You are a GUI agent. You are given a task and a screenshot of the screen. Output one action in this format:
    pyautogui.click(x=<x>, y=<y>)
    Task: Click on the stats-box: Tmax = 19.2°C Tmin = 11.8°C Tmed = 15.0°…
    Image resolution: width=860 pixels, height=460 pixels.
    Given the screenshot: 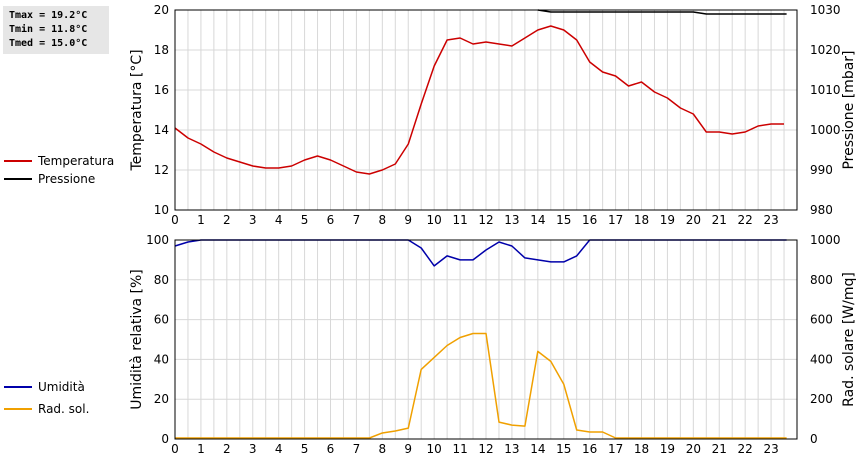 What is the action you would take?
    pyautogui.click(x=56, y=30)
    